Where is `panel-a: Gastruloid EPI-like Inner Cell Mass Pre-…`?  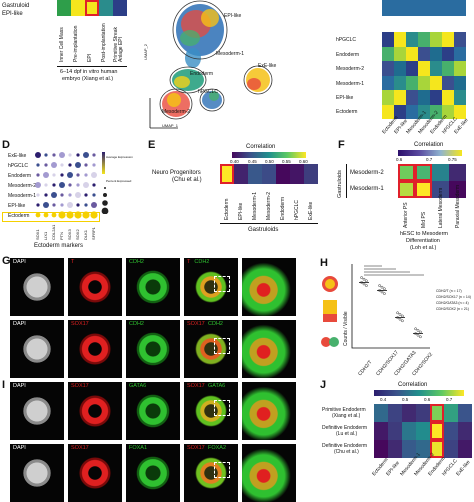
panel-a: Gastruloid EPI-like Inner Cell Mass Pre-… is located at coordinates (67, 50).